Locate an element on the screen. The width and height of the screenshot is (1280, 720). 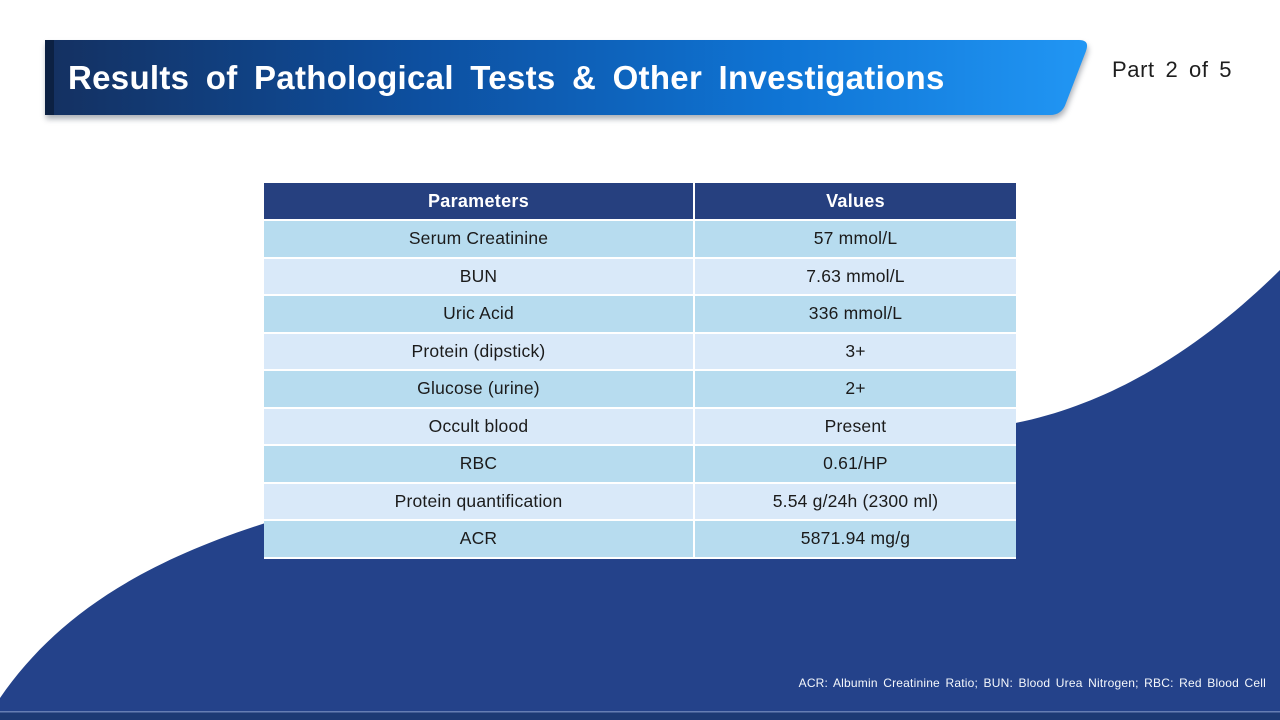
table-row: Occult blood Present is located at coordinates (640, 427).